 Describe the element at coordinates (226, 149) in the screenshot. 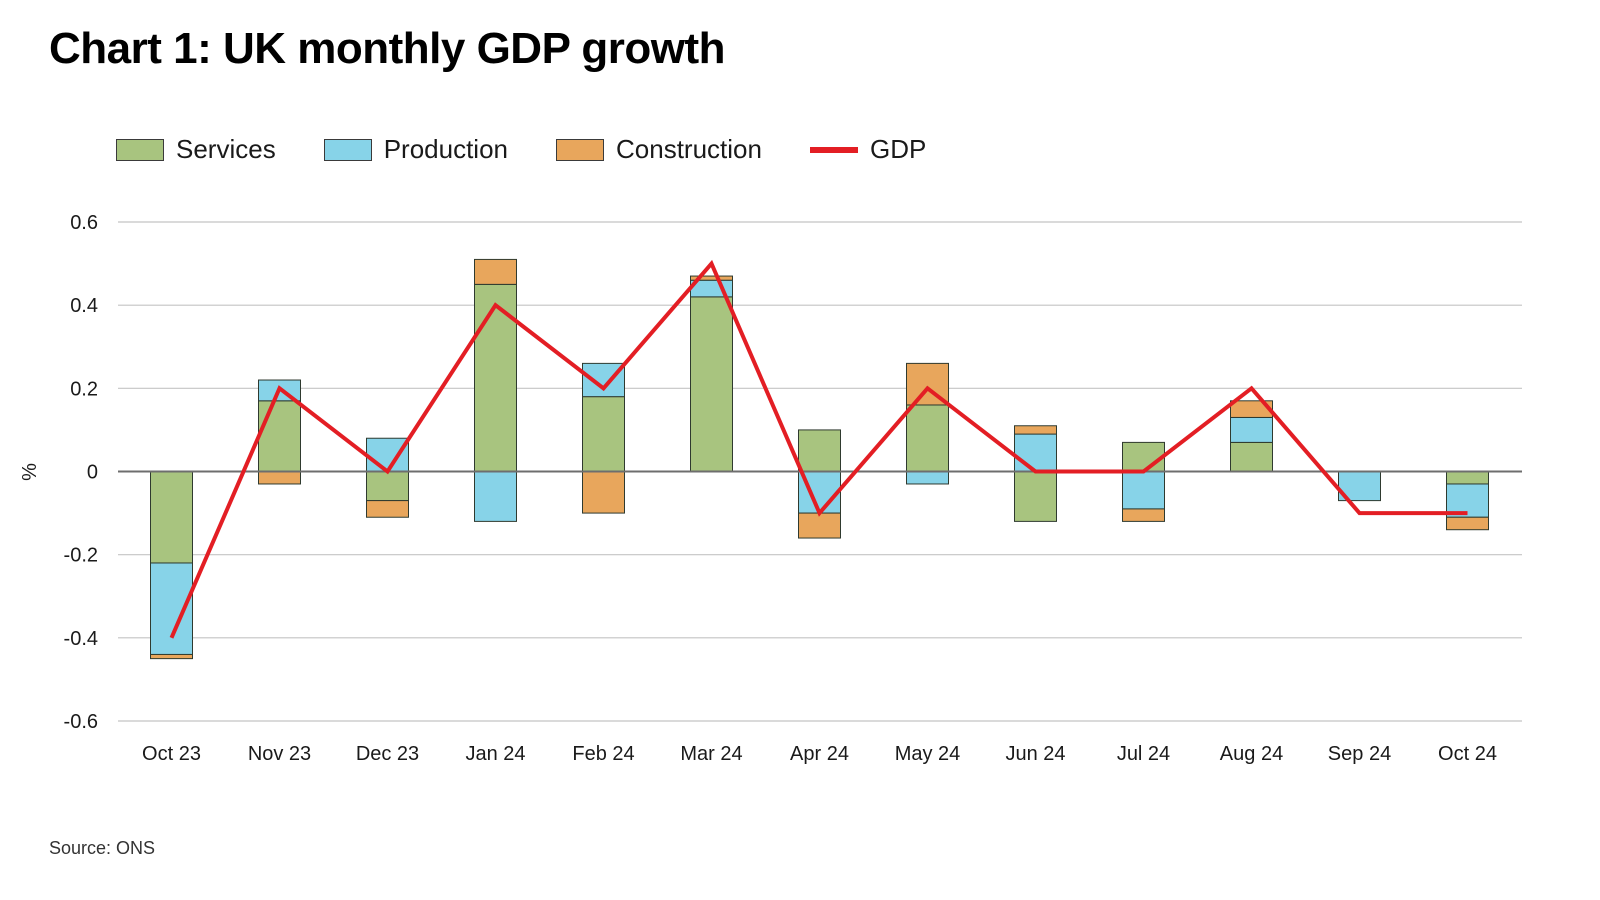

I see `legend-label-services: Services` at that location.